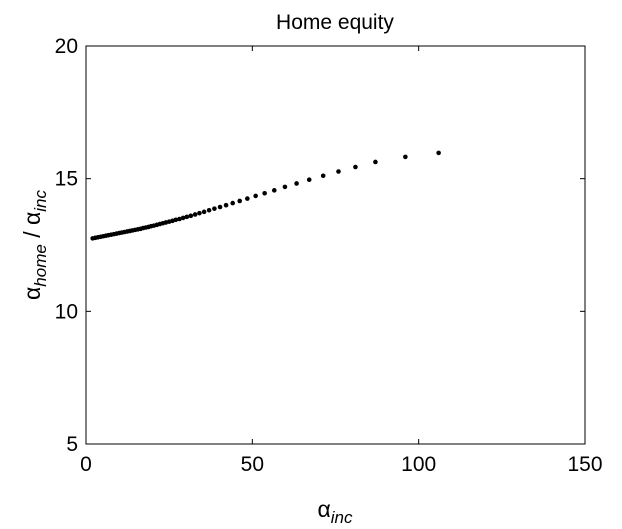  I want to click on y-axis-label-base2: α, so click(32, 218).